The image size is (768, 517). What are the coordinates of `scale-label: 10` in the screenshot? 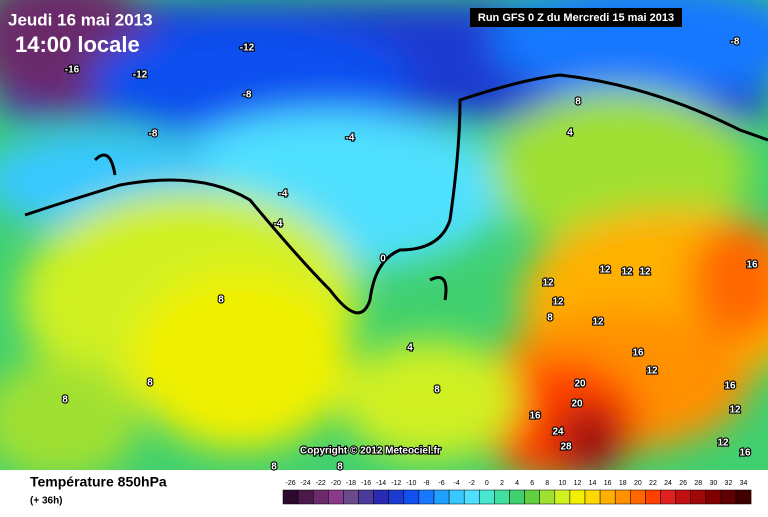 It's located at (562, 483).